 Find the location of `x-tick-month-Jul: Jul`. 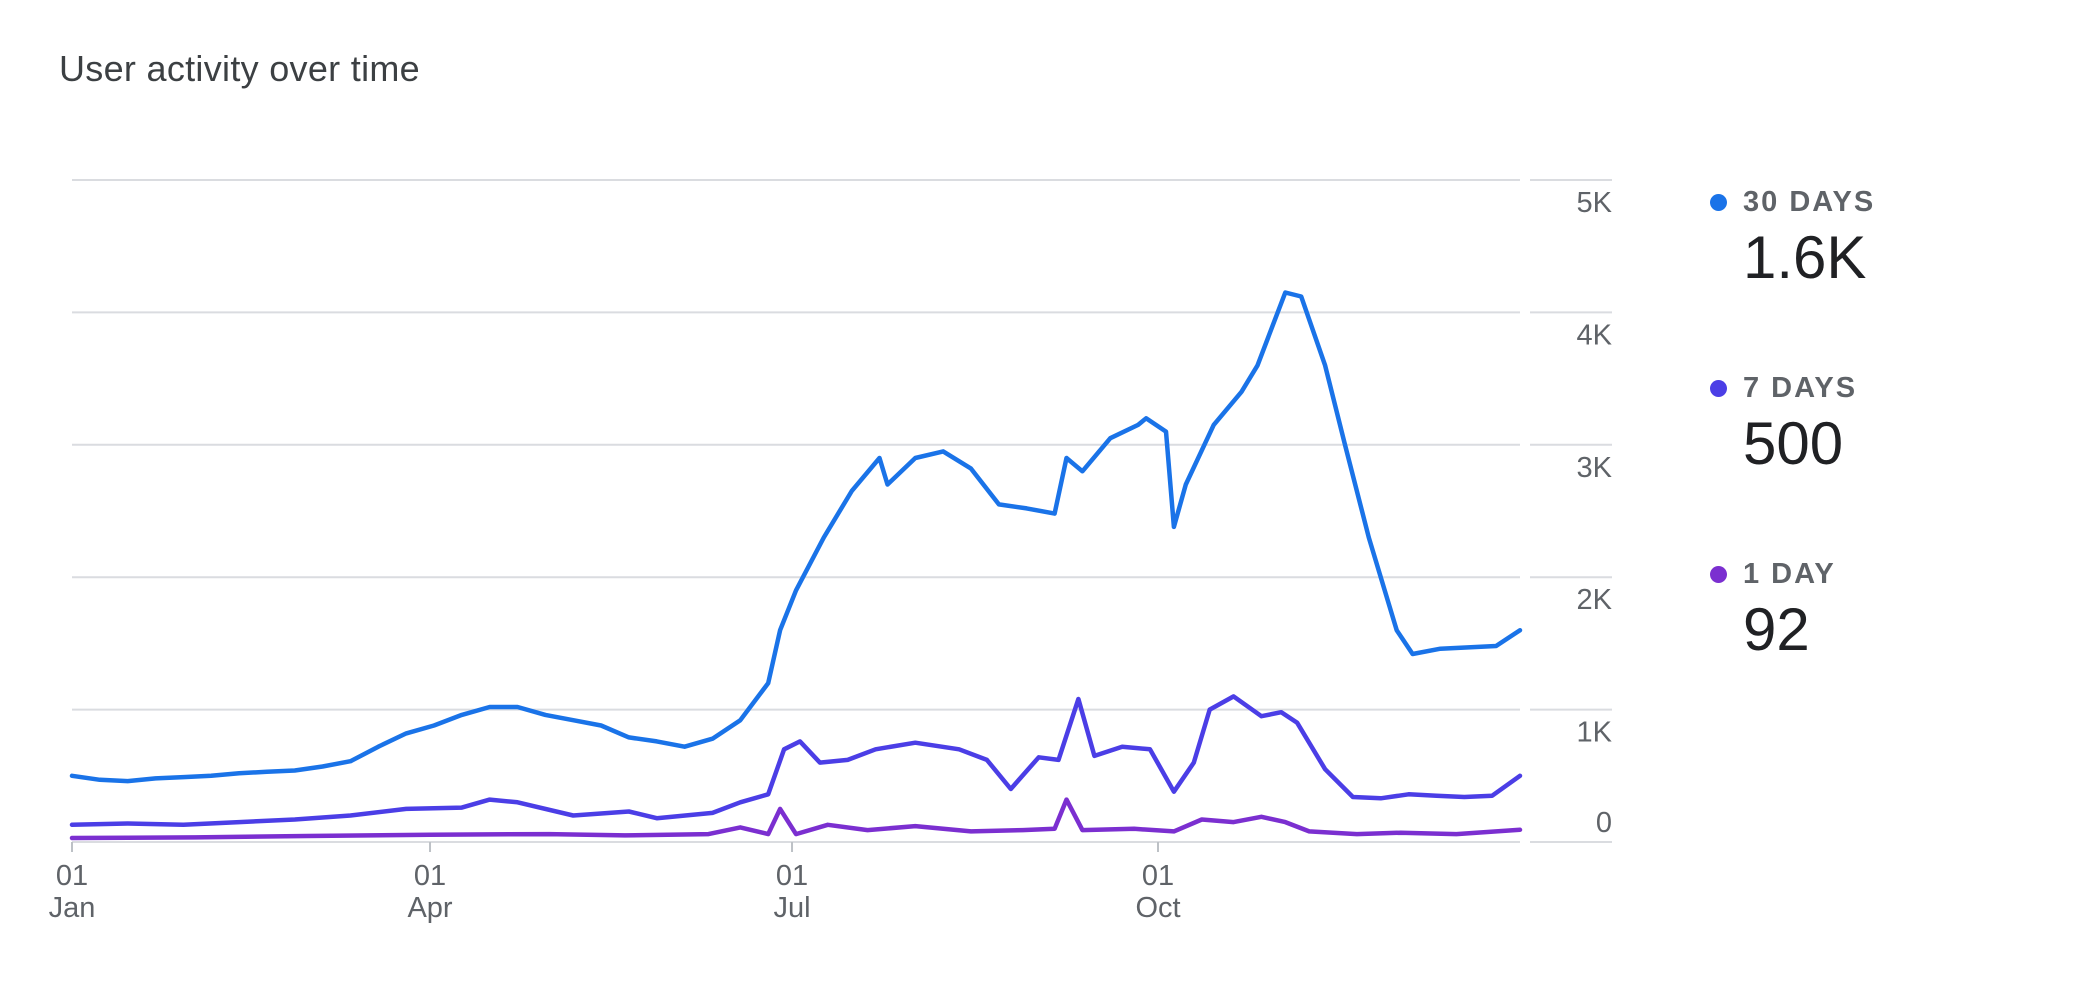

x-tick-month-Jul: Jul is located at coordinates (791, 908).